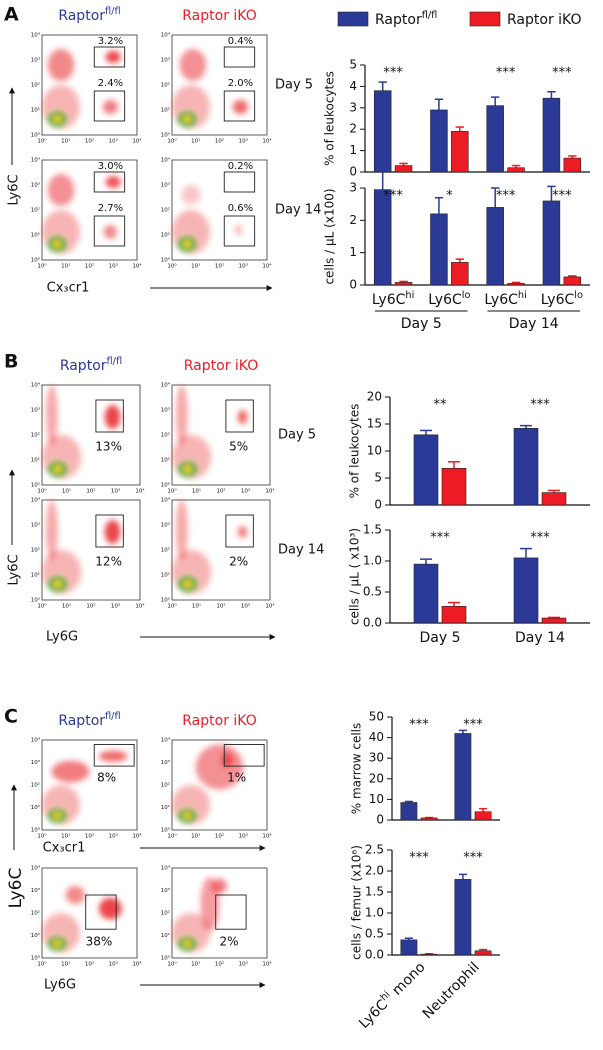 This screenshot has height=1050, width=603. What do you see at coordinates (108, 562) in the screenshot?
I see `gate-percent: 12%` at bounding box center [108, 562].